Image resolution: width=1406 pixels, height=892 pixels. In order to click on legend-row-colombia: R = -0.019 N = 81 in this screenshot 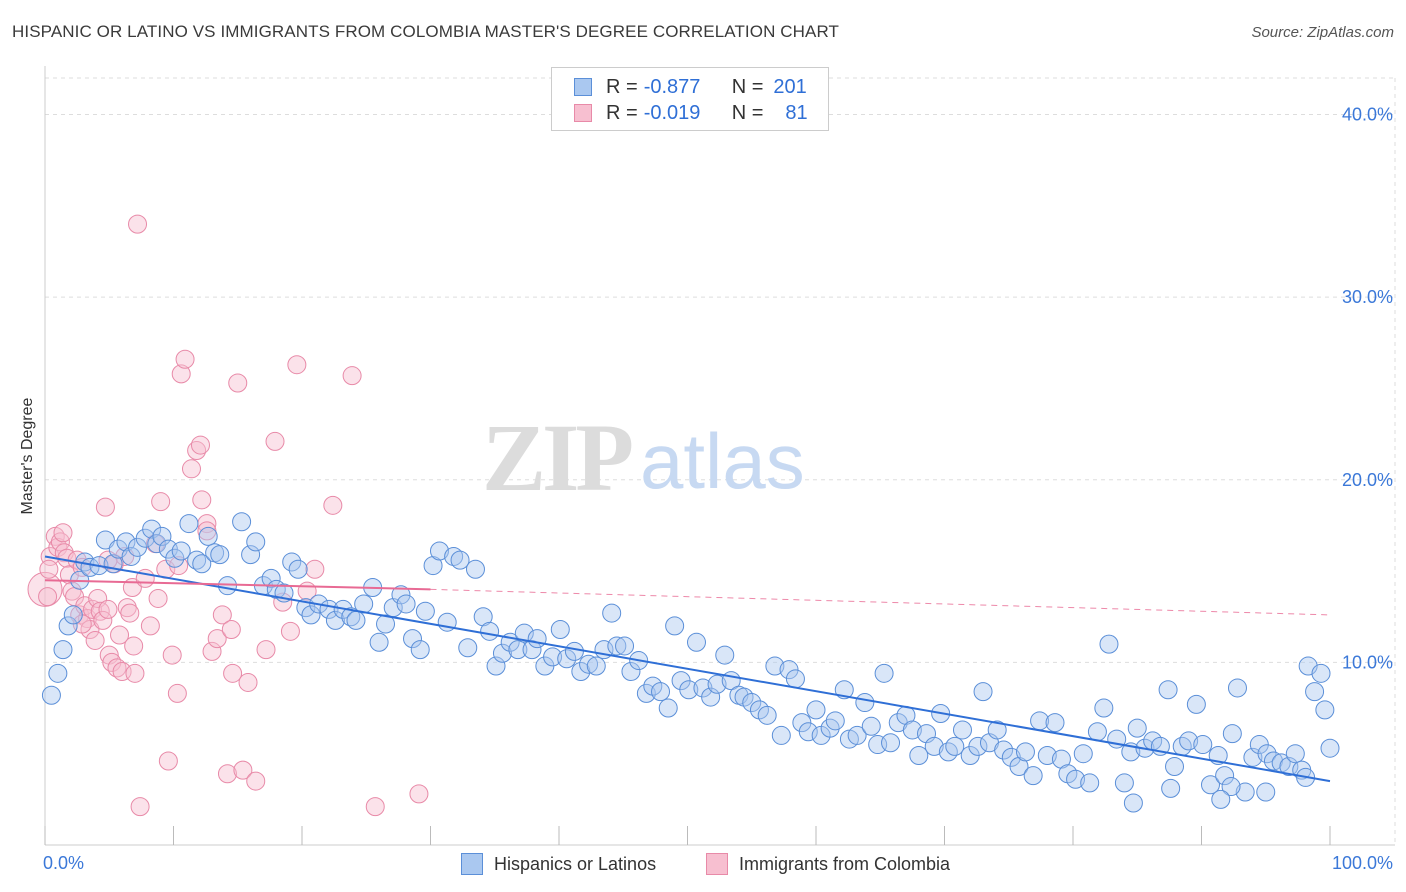, I will do `click(691, 113)`.